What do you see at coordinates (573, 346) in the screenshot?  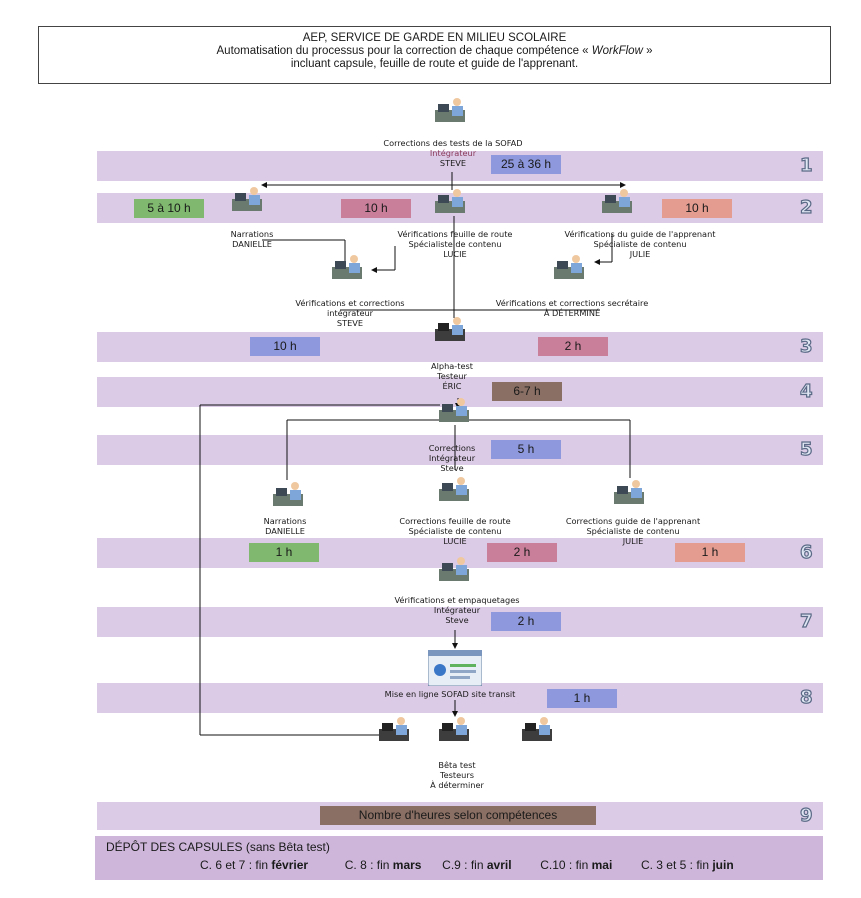 I see `hours-step-3-secretaire: 2 h` at bounding box center [573, 346].